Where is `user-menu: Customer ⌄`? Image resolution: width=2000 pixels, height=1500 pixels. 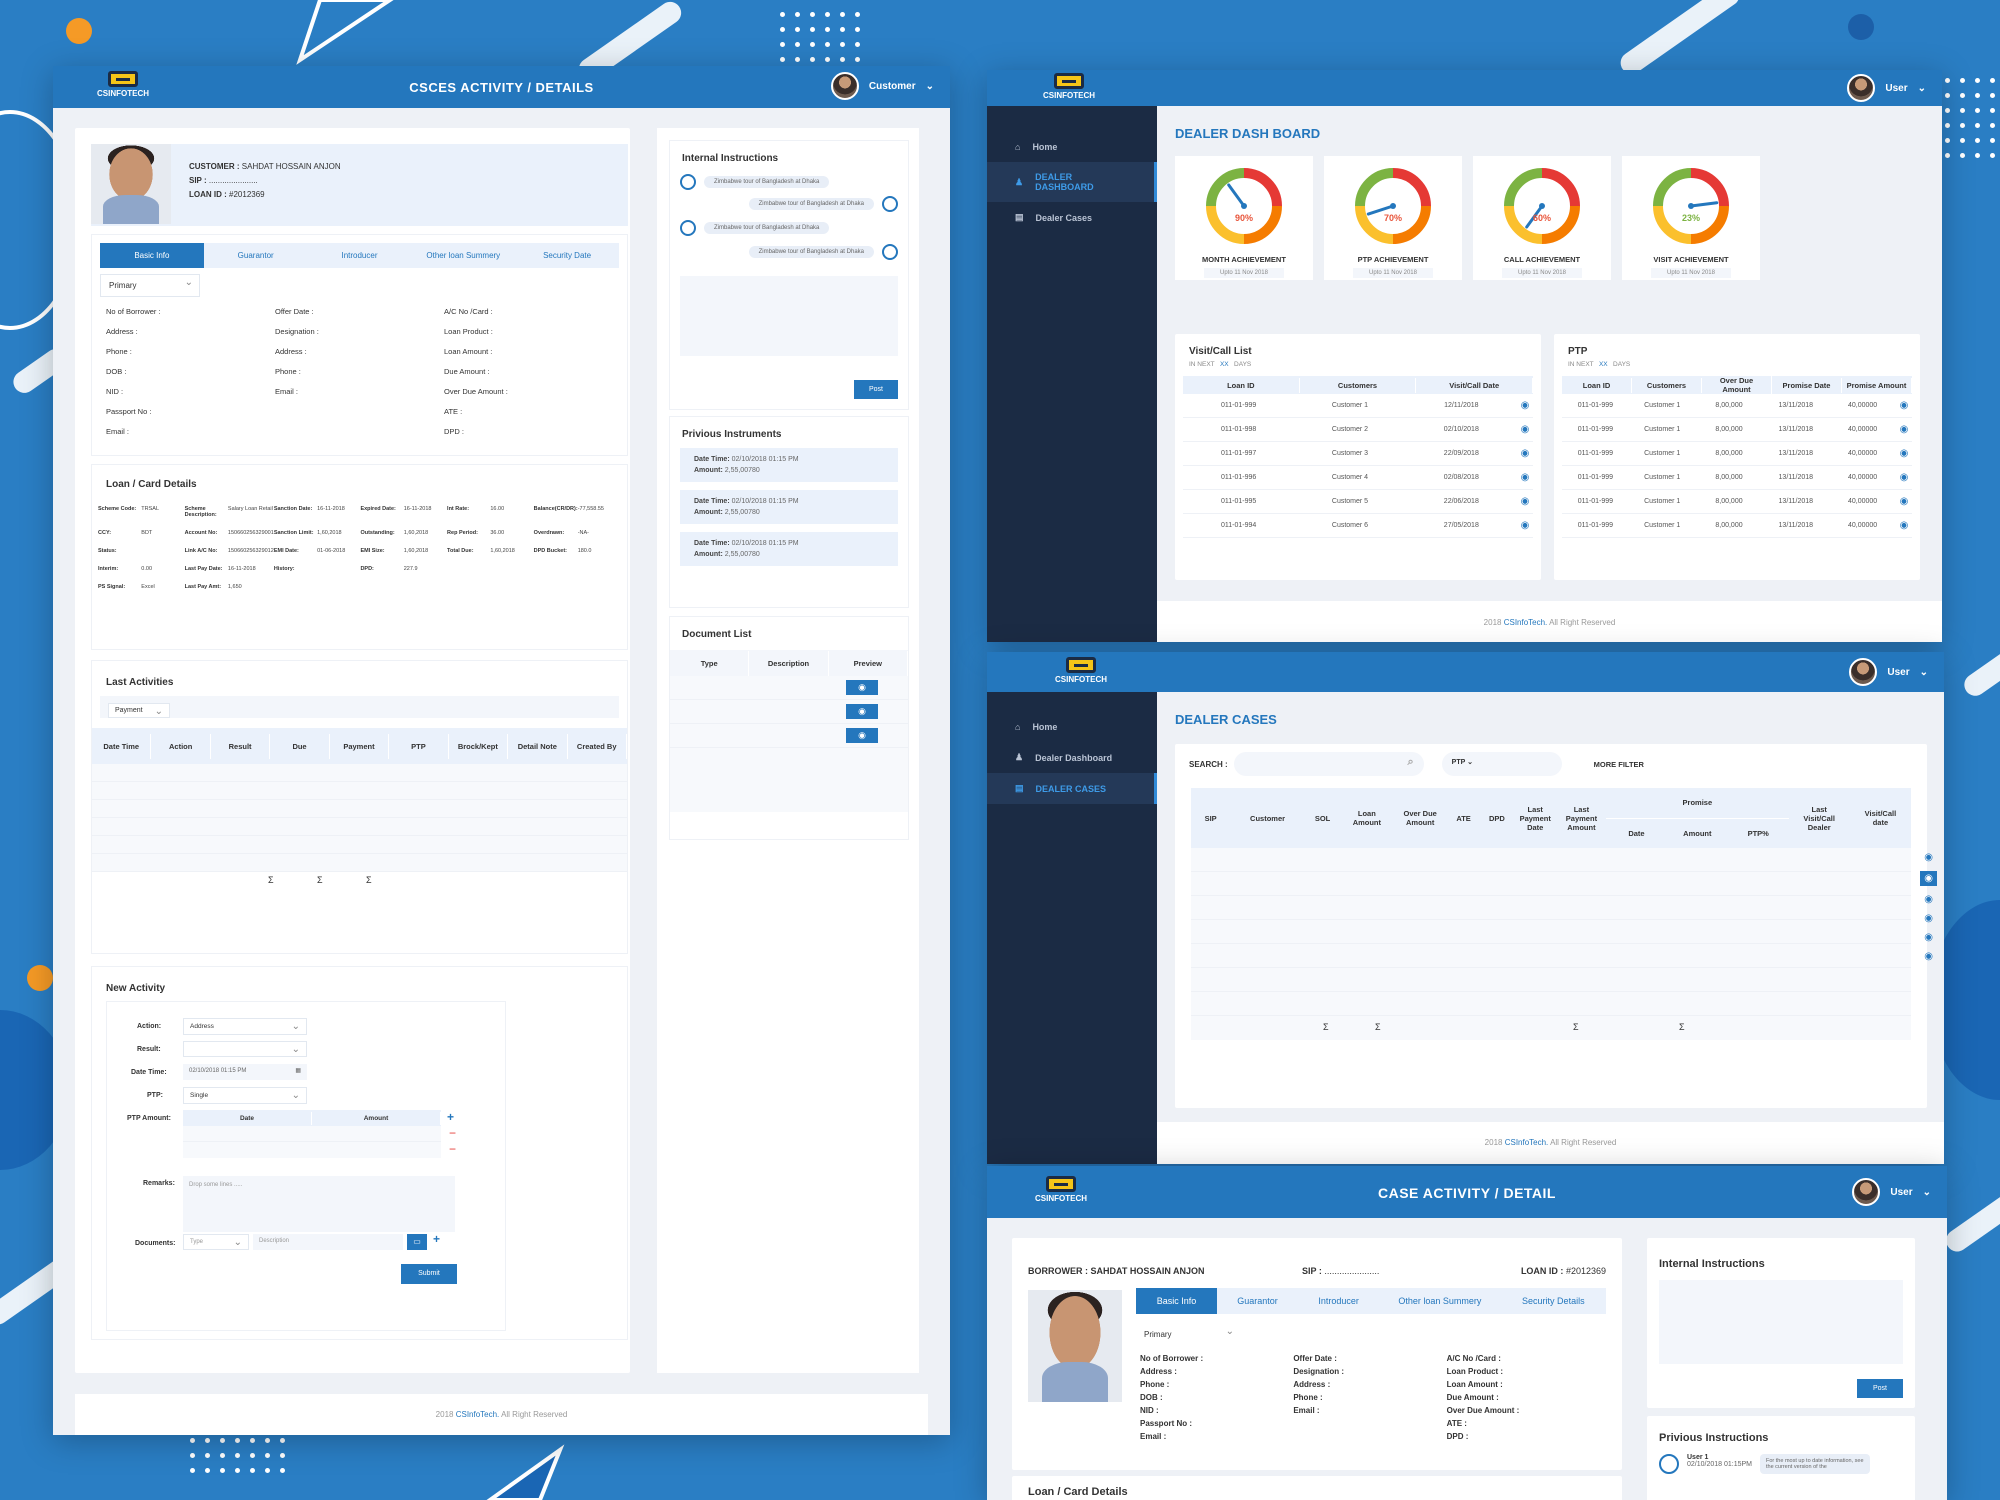
user-menu: Customer ⌄ is located at coordinates (882, 86).